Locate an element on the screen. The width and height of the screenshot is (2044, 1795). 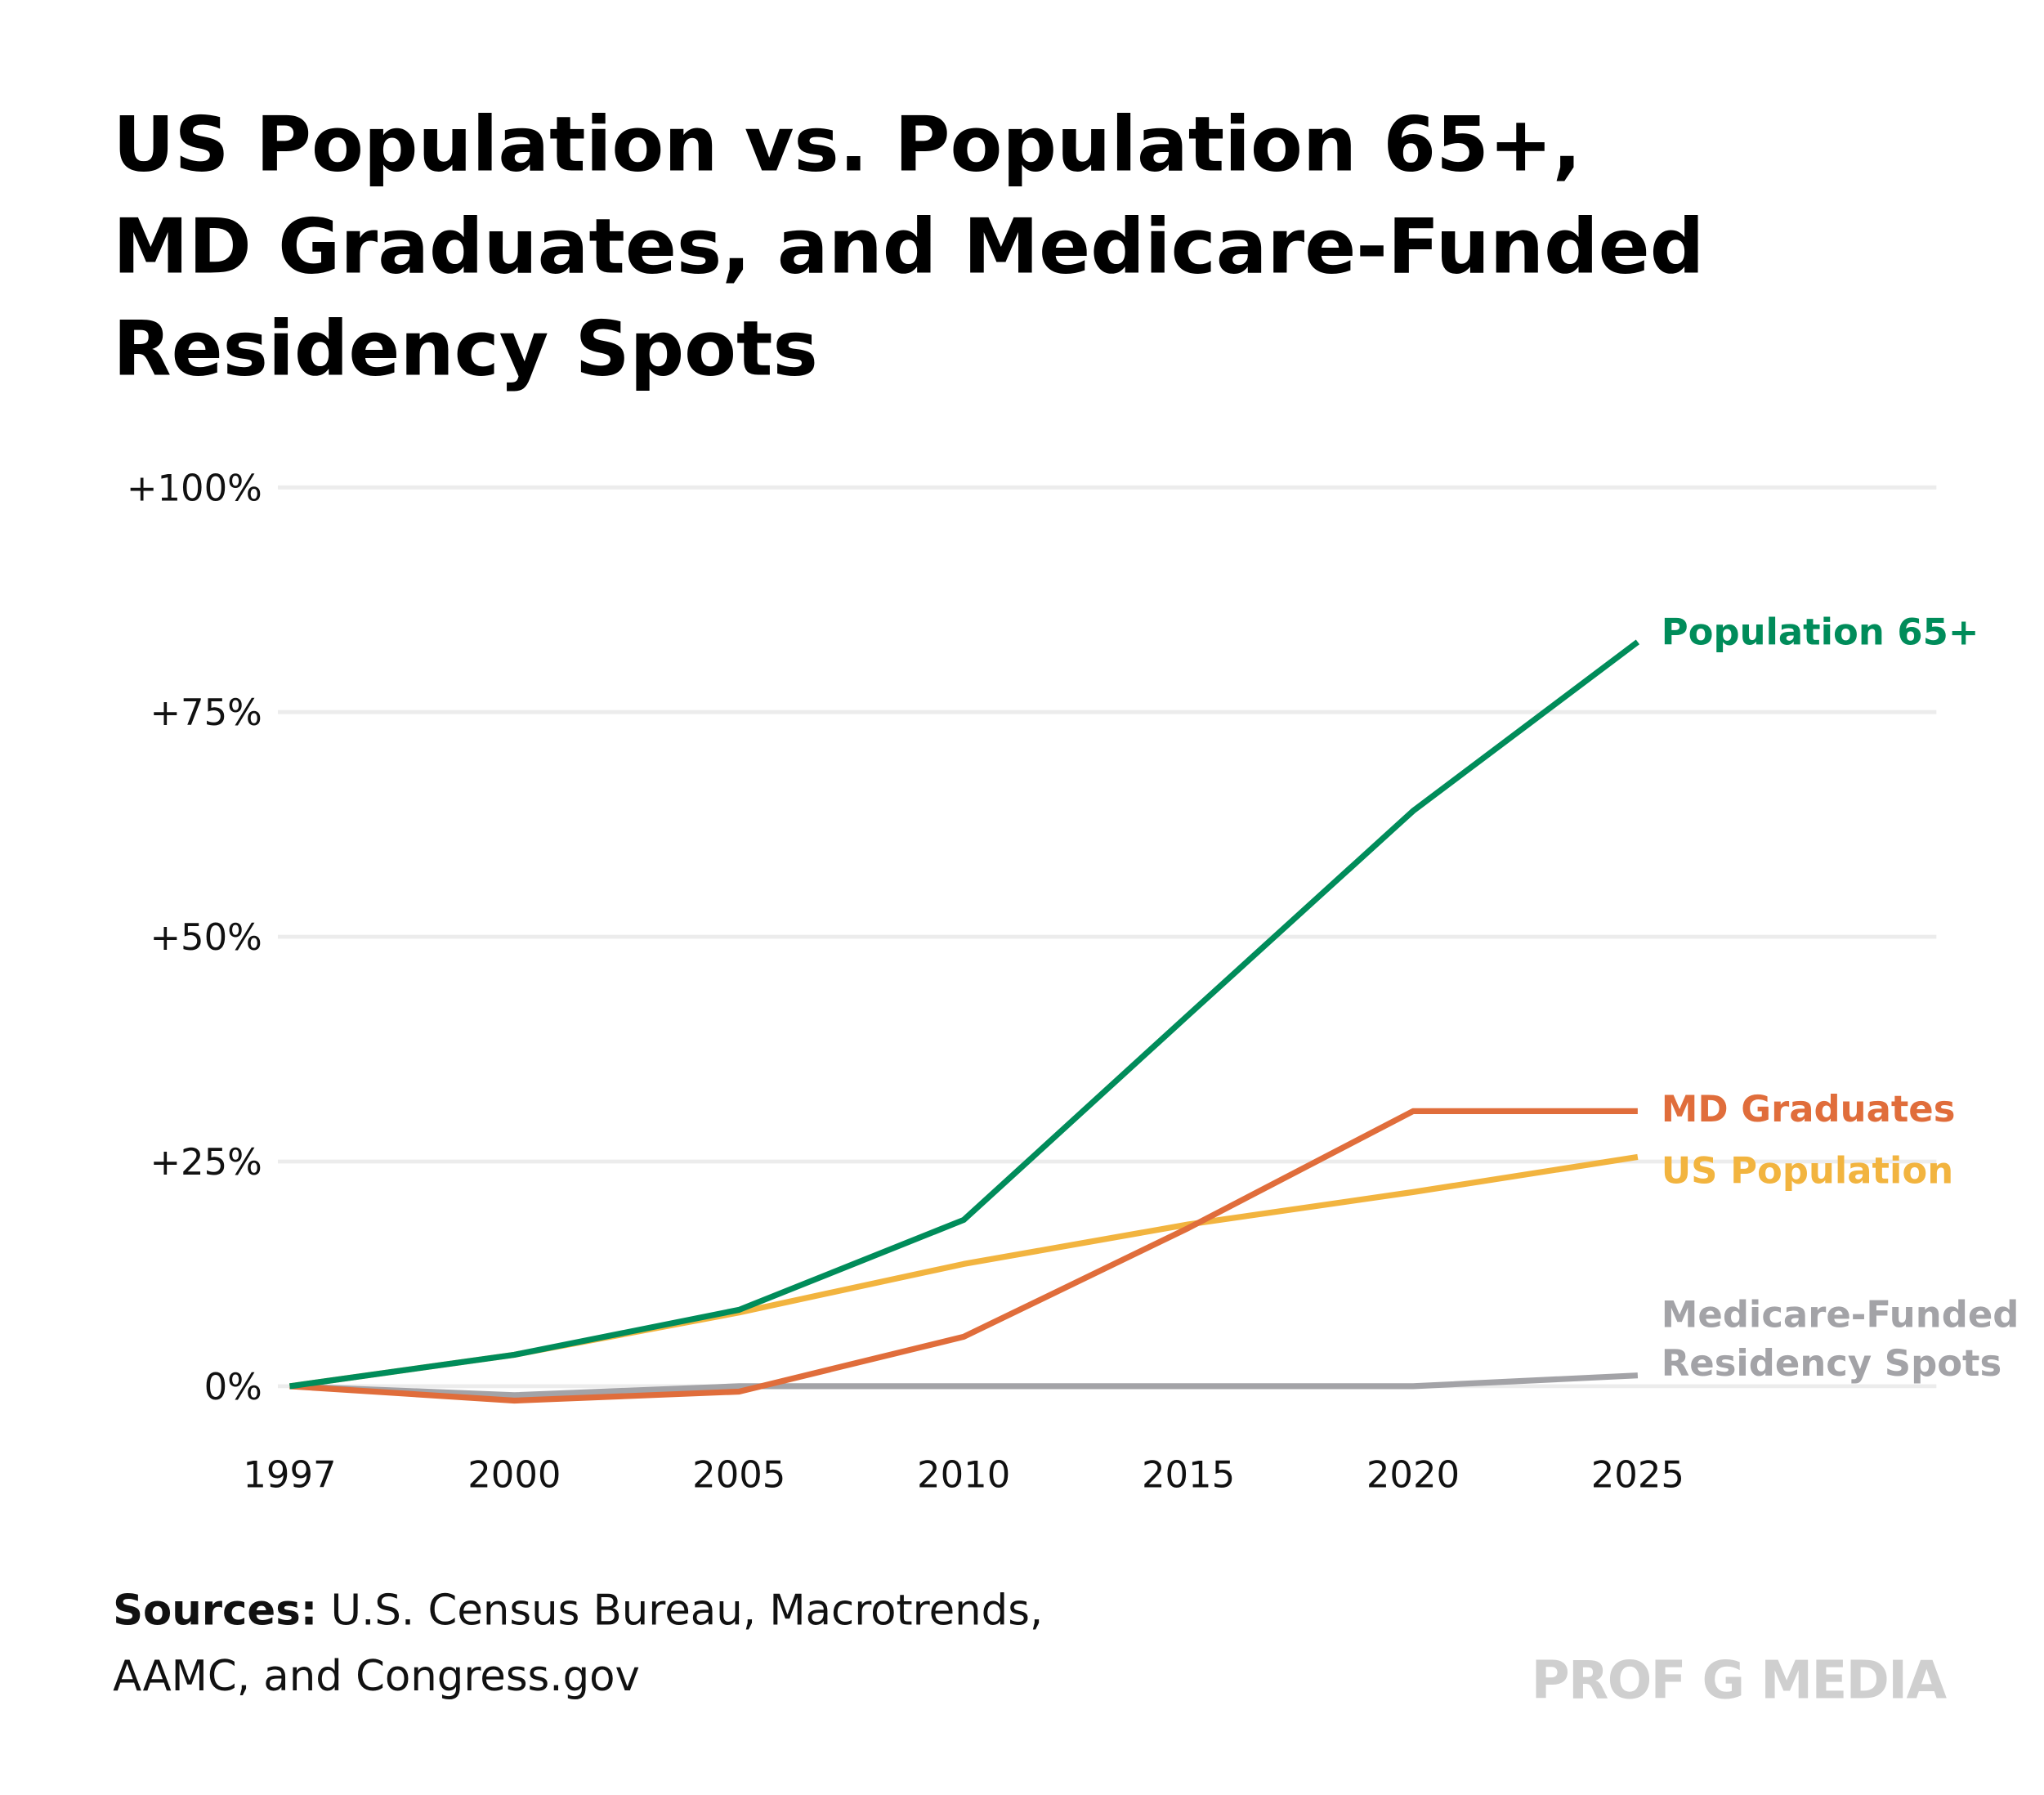
brand-logo: PROF G MEDIA is located at coordinates (1740, 1681).